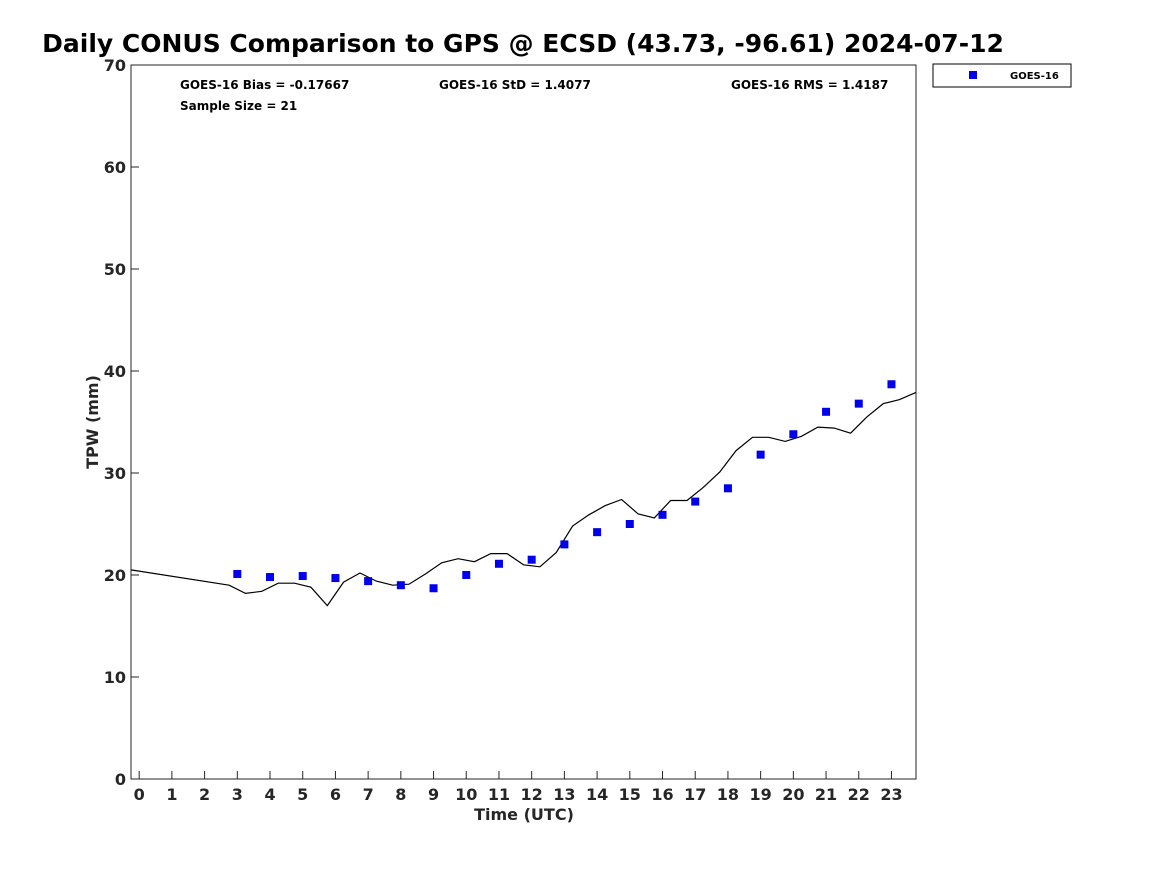 Image resolution: width=1167 pixels, height=875 pixels. What do you see at coordinates (597, 794) in the screenshot?
I see `x-tick-label: 14` at bounding box center [597, 794].